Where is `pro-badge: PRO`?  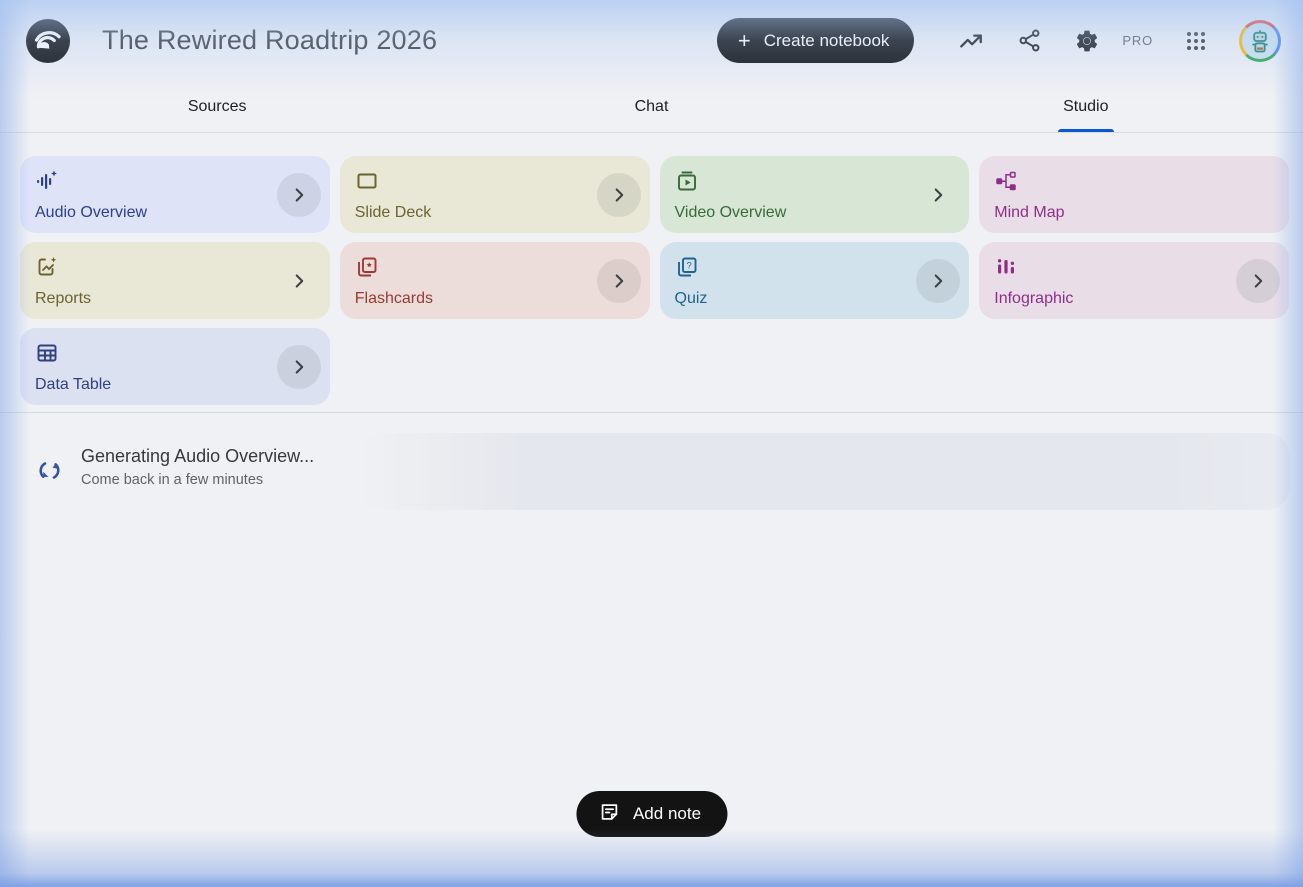
pro-badge: PRO is located at coordinates (1137, 40).